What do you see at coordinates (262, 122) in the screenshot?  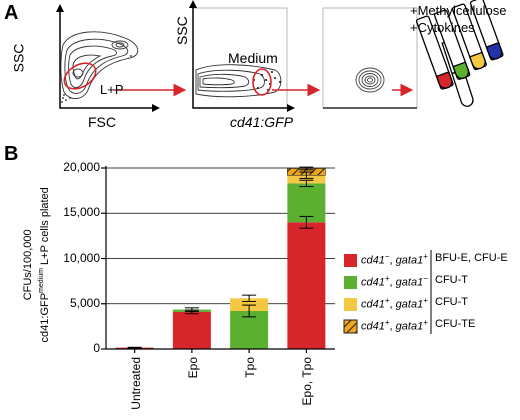 I see `plot2-xlabel: cd41:GFP` at bounding box center [262, 122].